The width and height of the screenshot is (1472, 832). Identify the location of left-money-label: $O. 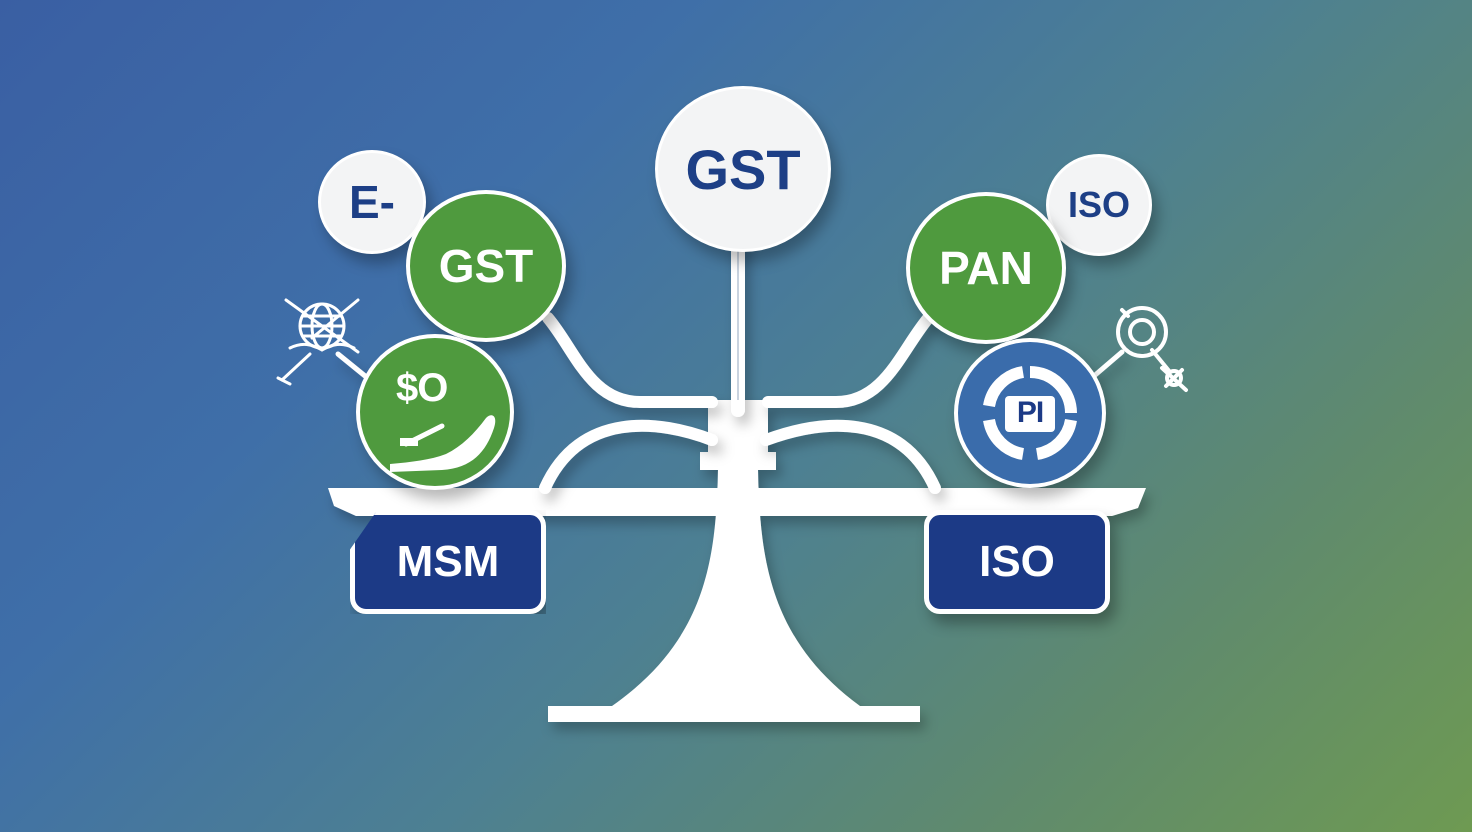
(422, 388).